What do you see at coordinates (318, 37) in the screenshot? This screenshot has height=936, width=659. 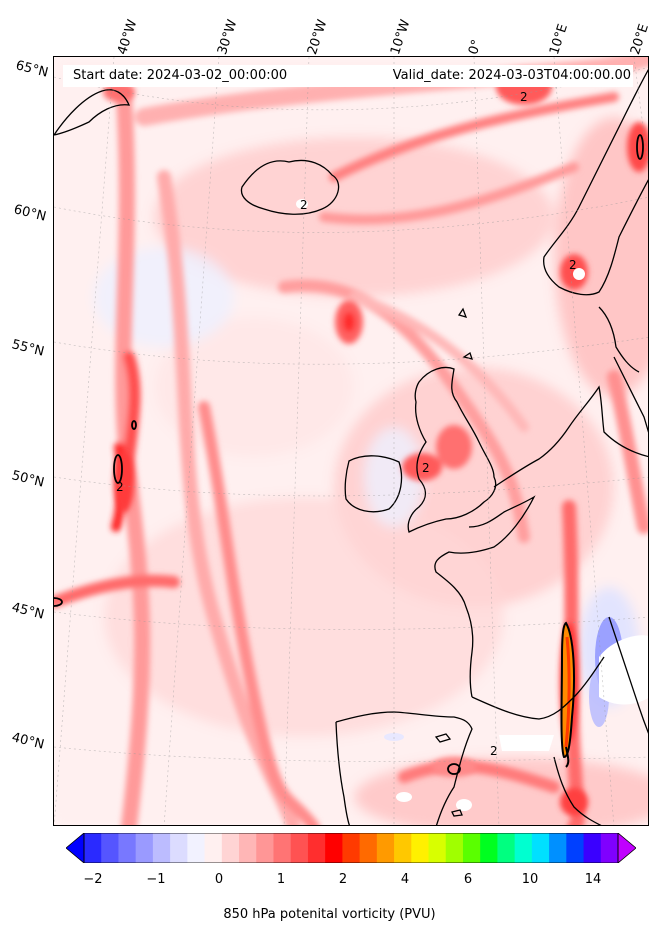 I see `lon-label-20w: 20°W` at bounding box center [318, 37].